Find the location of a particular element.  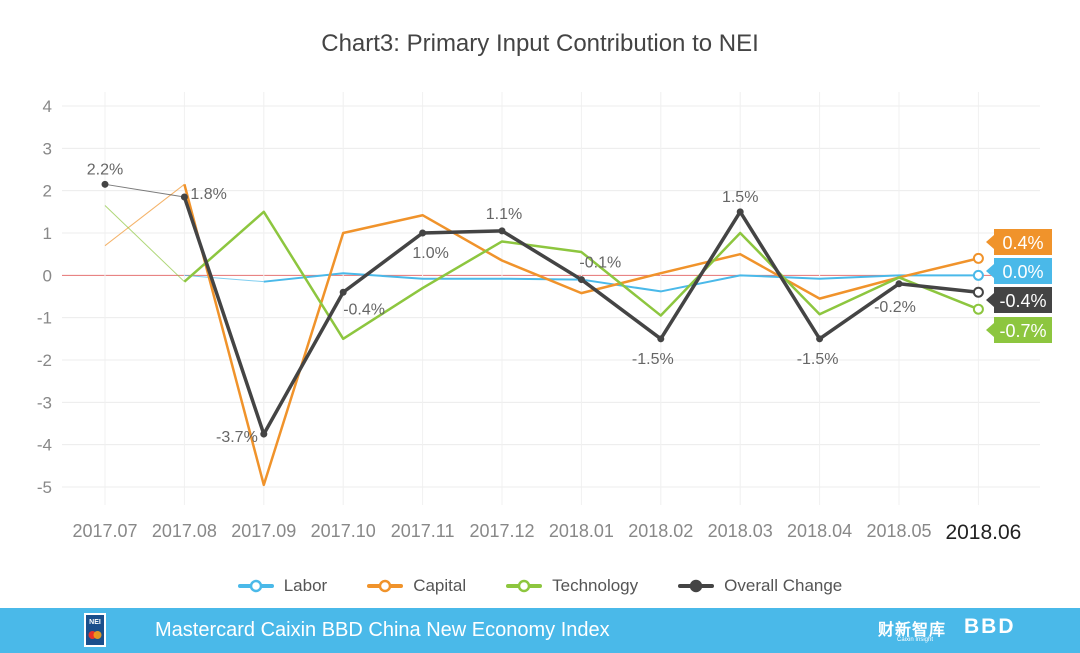

y-tick-label: -4 is located at coordinates (44, 445).